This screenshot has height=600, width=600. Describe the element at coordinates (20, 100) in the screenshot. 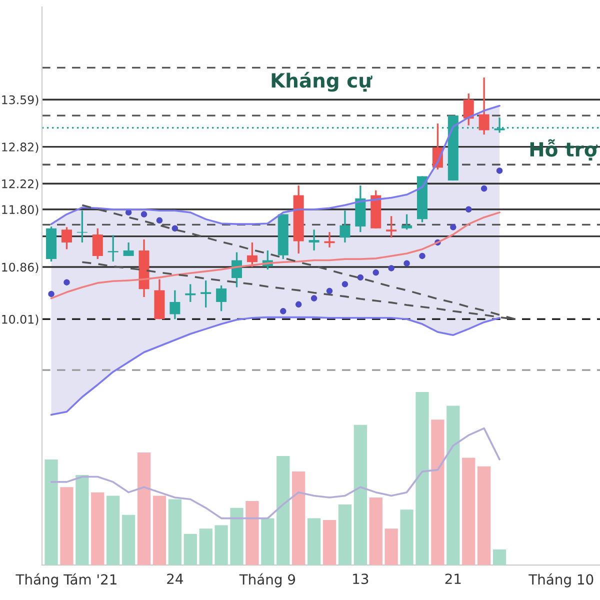

I see `y-tick-label: 13.59)` at that location.